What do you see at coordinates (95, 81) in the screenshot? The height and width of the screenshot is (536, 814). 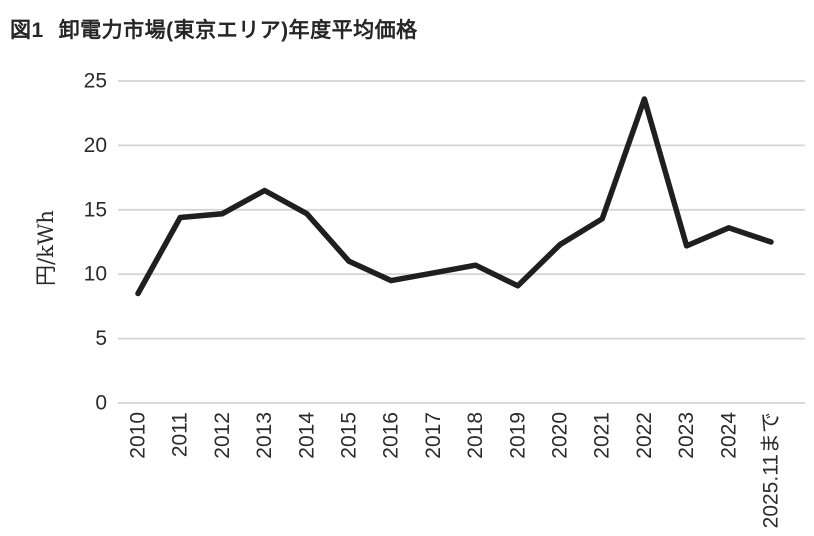 I see `y-tick-label: 25` at bounding box center [95, 81].